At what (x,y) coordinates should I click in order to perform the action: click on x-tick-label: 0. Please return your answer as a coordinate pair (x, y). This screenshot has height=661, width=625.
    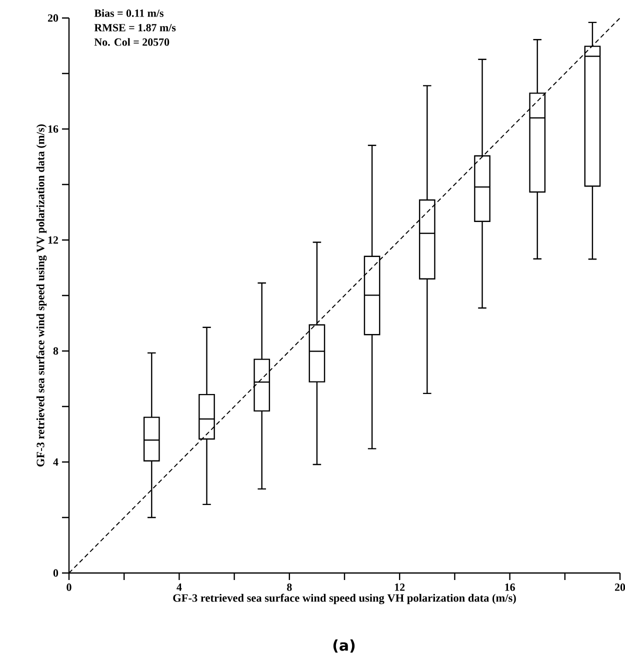
    Looking at the image, I should click on (69, 587).